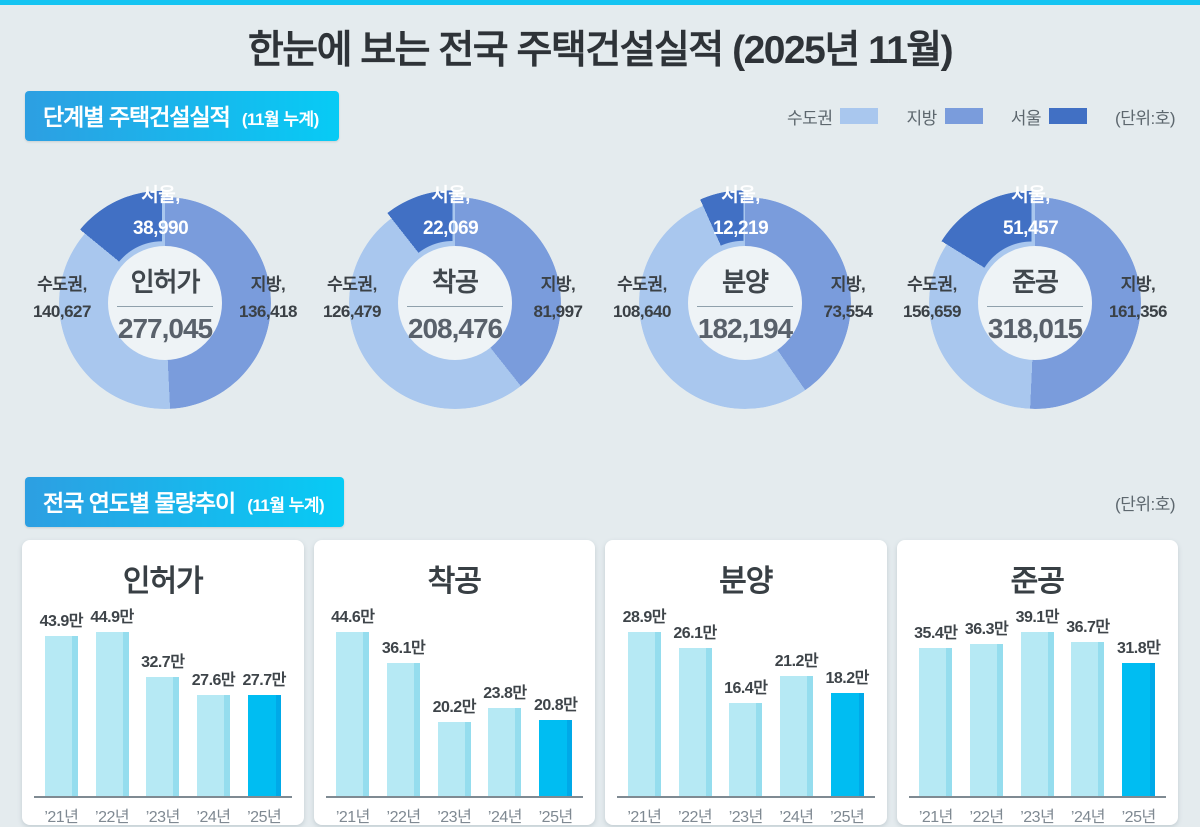  I want to click on regional-label: 지방, 81,997, so click(558, 298).